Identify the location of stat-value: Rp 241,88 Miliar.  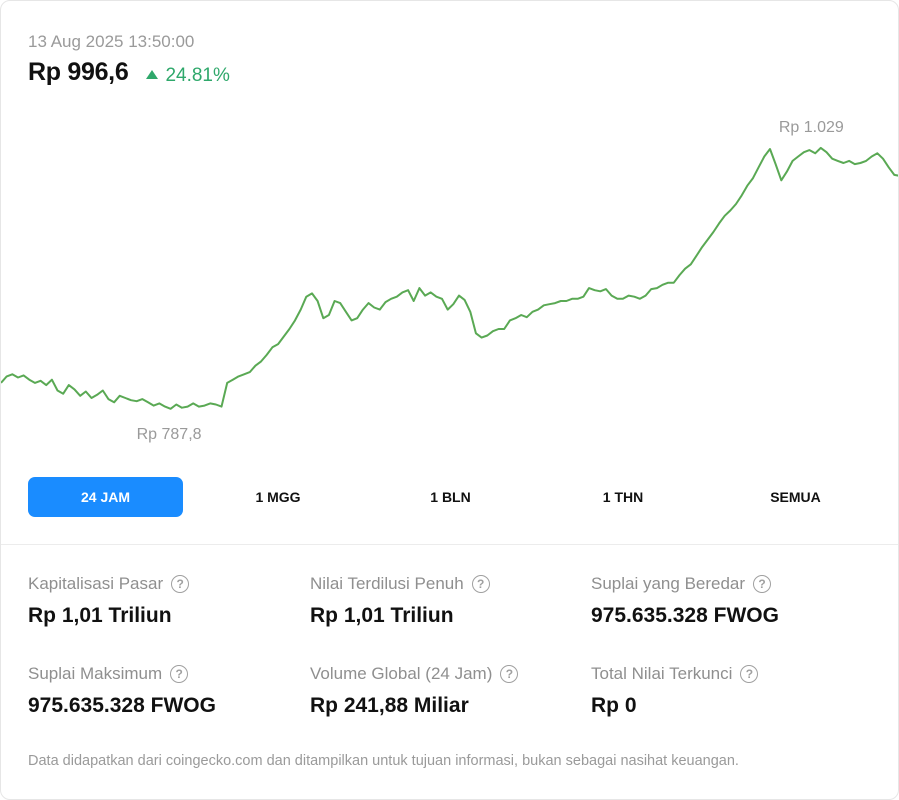
(389, 705).